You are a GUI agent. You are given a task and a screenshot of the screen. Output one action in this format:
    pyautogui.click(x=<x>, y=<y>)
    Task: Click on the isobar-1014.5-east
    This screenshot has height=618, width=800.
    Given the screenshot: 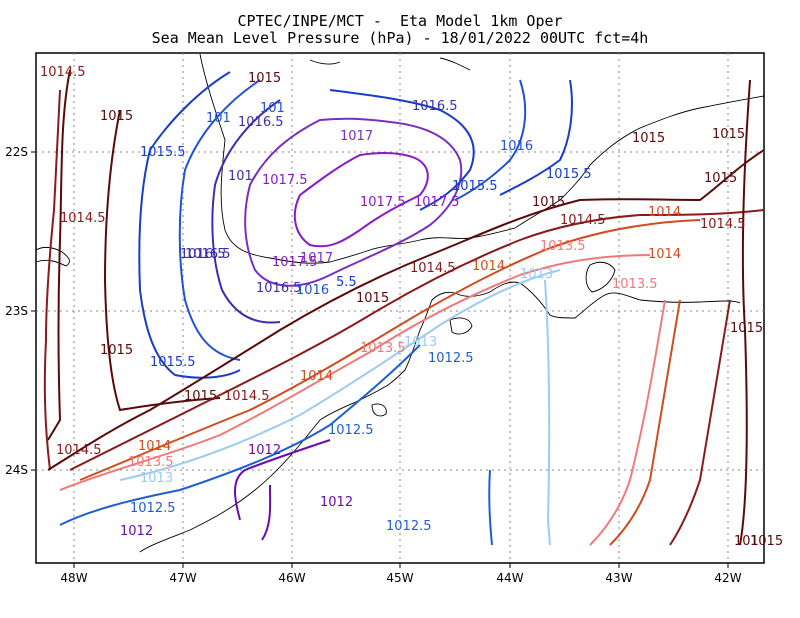 What is the action you would take?
    pyautogui.click(x=700, y=422)
    